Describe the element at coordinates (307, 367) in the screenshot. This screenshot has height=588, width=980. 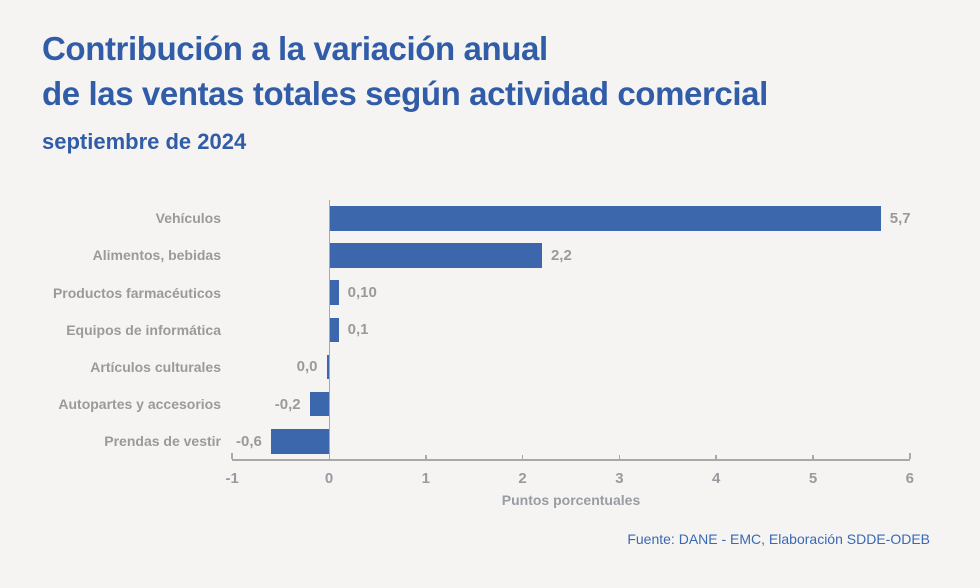
I see `value-label: 0,0` at that location.